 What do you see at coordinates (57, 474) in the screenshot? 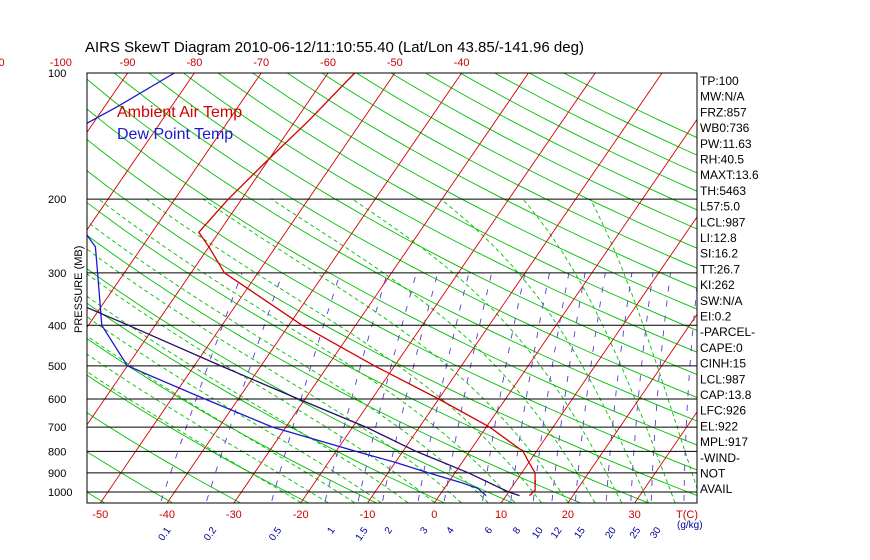
I see `pressure-tick-label: 900` at bounding box center [57, 474].